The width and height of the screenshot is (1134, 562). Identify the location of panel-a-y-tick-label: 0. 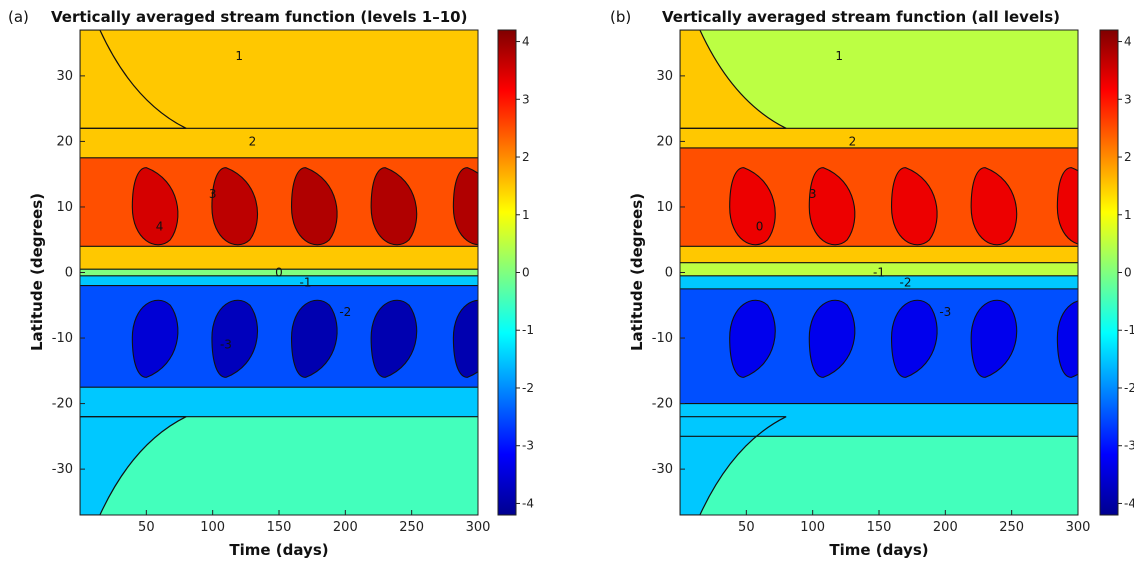
(69, 273).